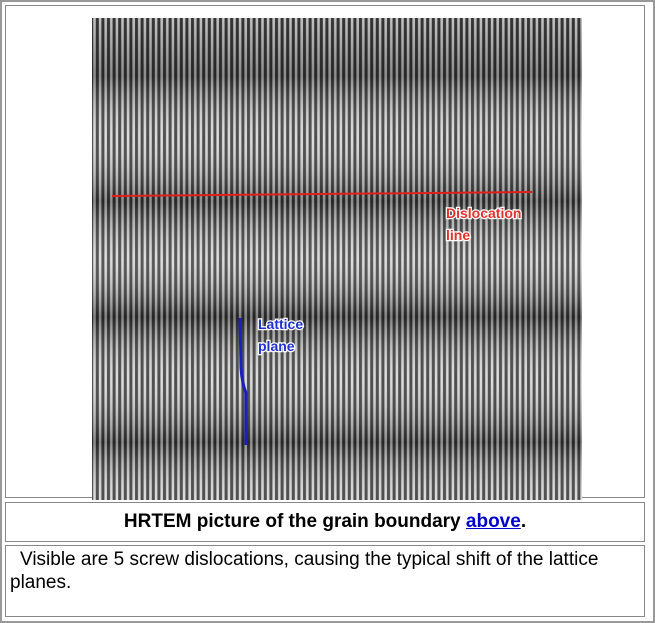 Image resolution: width=655 pixels, height=623 pixels. What do you see at coordinates (280, 324) in the screenshot?
I see `annotation: Lattice` at bounding box center [280, 324].